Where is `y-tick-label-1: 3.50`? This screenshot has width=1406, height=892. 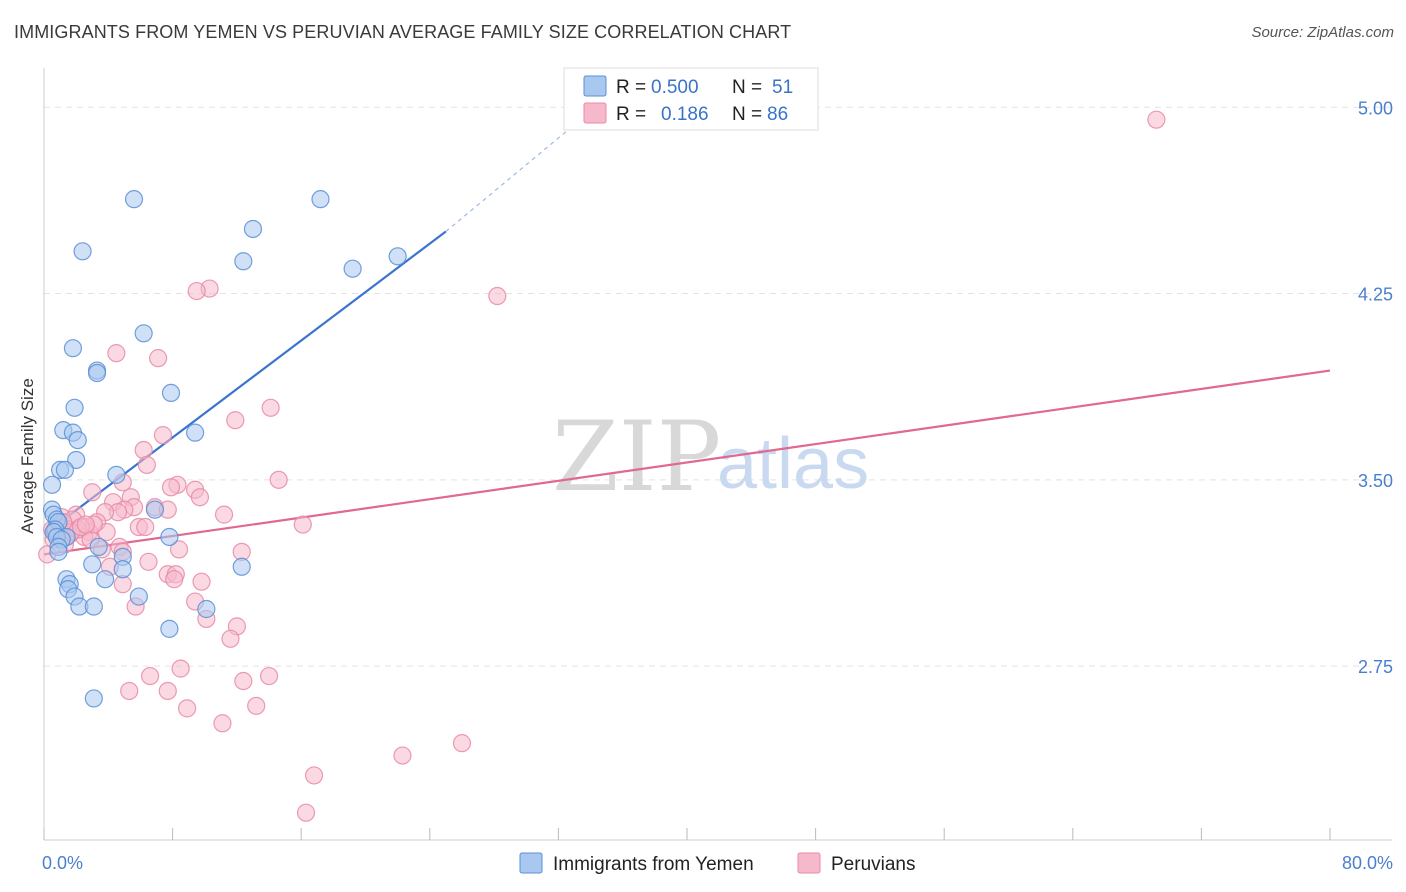
y-tick-label-1: 3.50 is located at coordinates (1375, 481).